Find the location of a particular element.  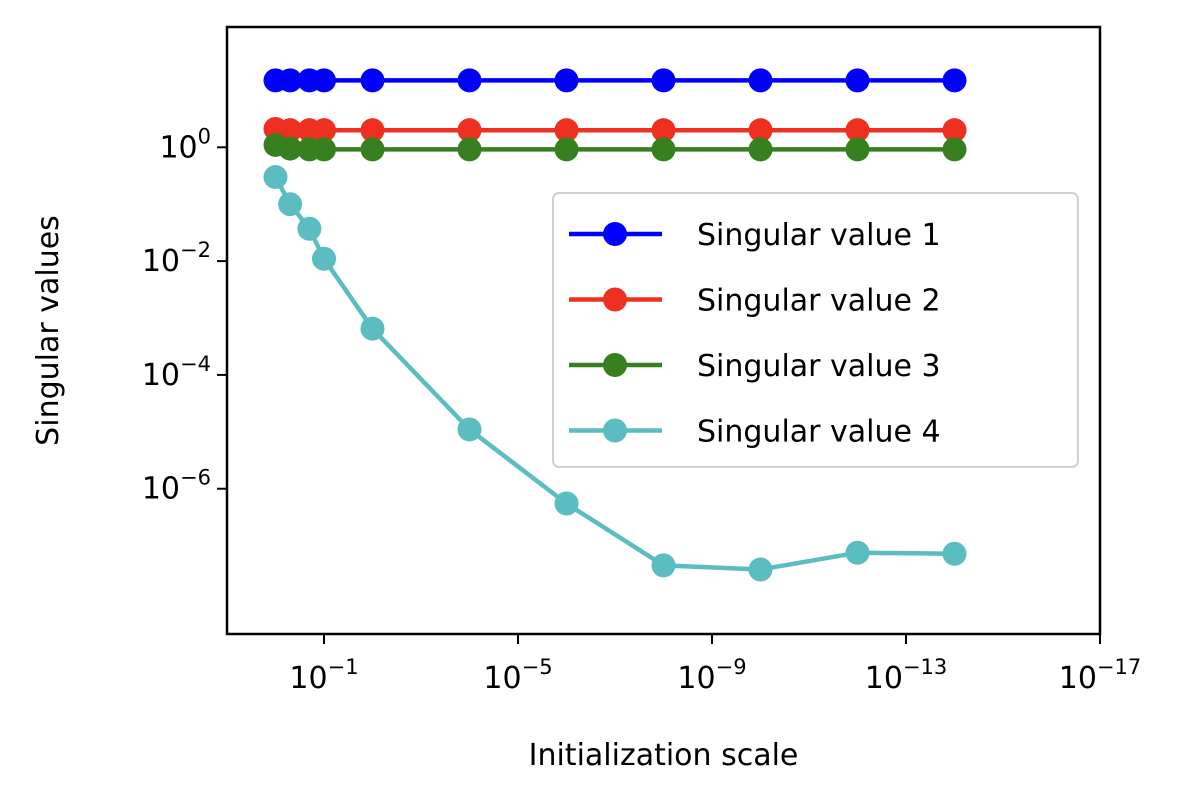

legend-label: Singular value 4 is located at coordinates (819, 432).